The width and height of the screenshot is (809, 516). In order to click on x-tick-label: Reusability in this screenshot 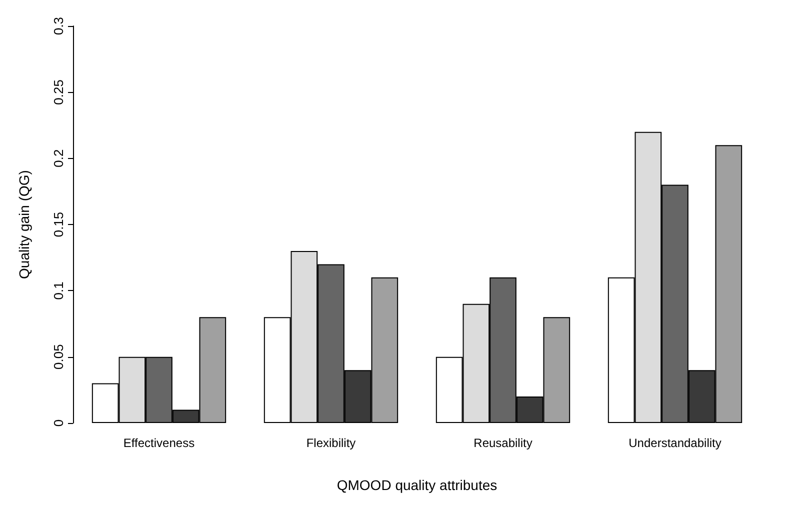, I will do `click(503, 443)`.